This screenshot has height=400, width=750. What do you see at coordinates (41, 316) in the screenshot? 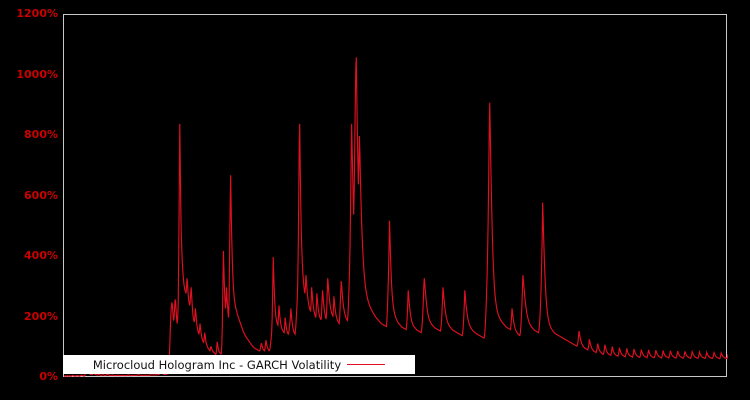
I see `y-axis-tick-label: 200%` at bounding box center [41, 316].